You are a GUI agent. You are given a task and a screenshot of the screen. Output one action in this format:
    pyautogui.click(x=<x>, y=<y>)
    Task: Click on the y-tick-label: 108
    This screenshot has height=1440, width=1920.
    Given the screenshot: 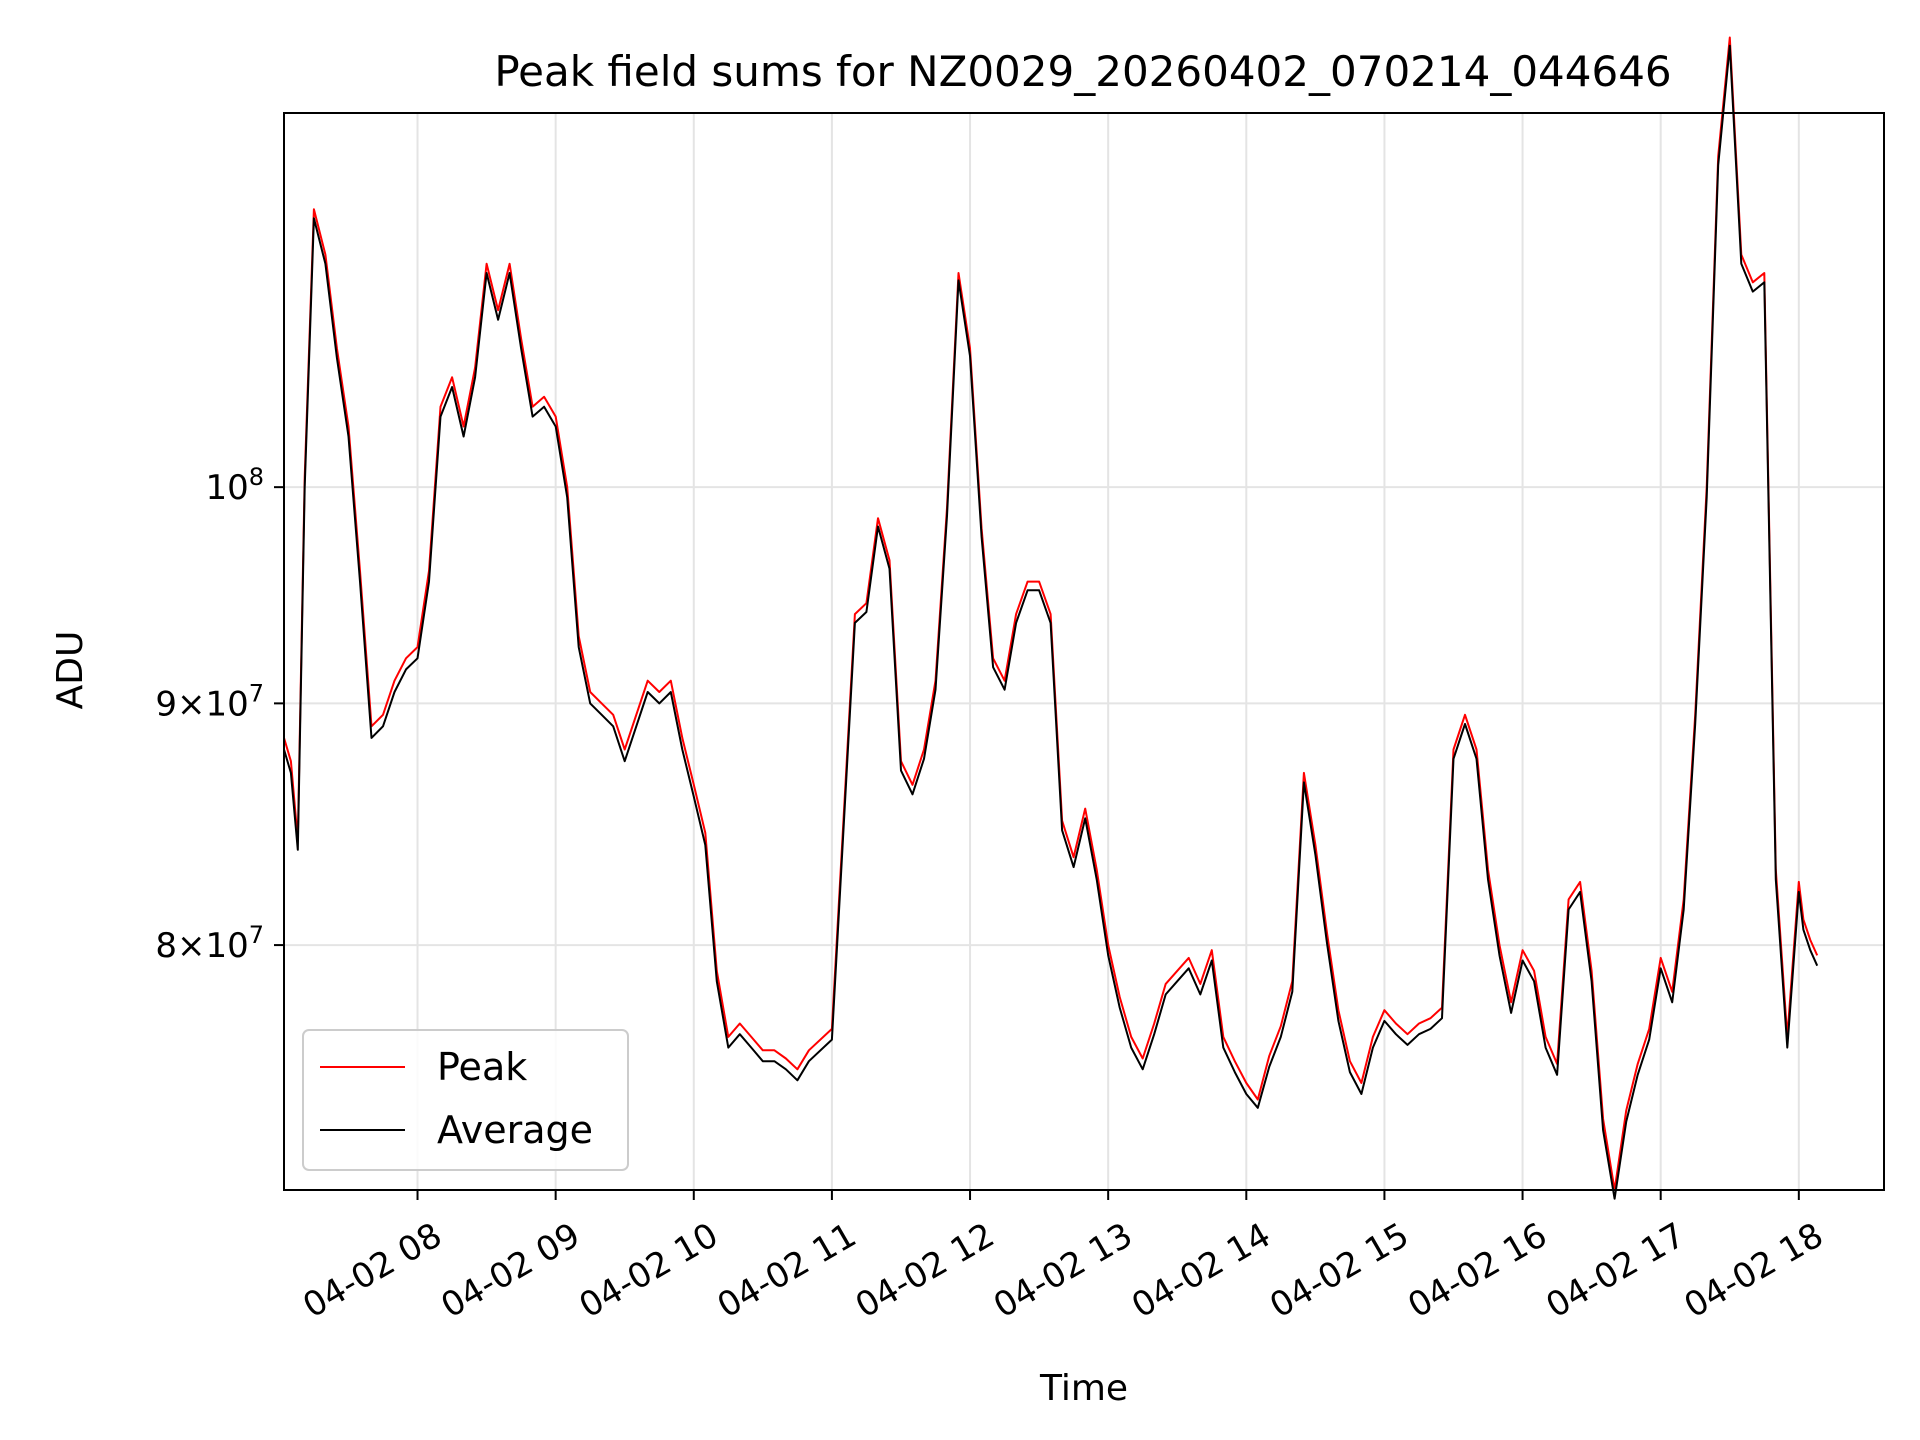 What is the action you would take?
    pyautogui.click(x=234, y=485)
    